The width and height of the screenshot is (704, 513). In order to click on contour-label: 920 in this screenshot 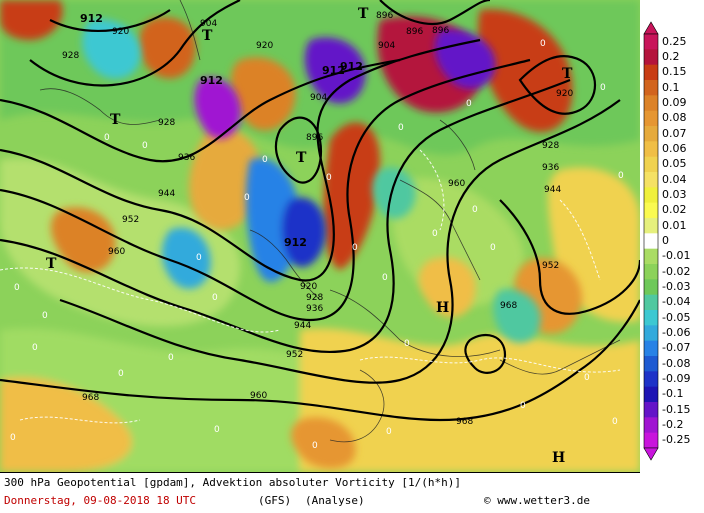, I will do `click(308, 287)`.